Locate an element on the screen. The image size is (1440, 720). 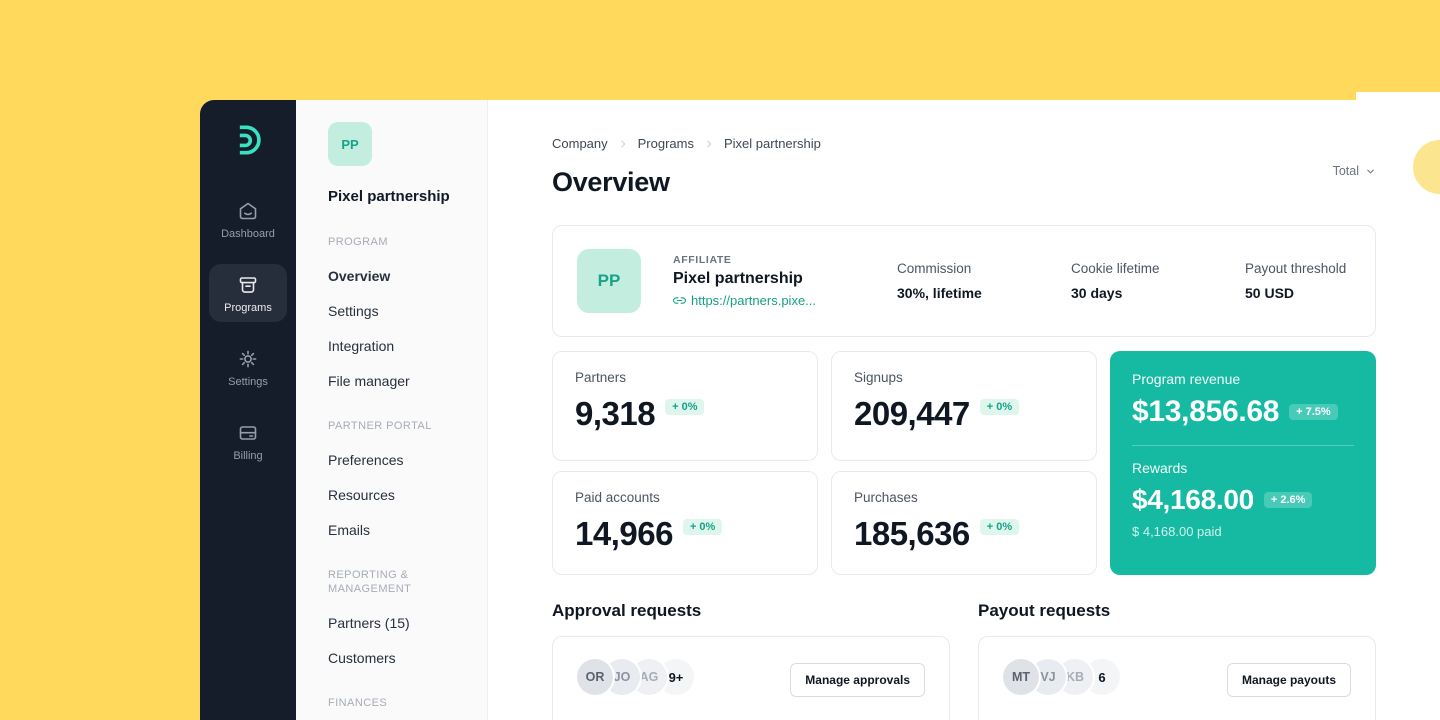
gear-icon is located at coordinates (248, 359).